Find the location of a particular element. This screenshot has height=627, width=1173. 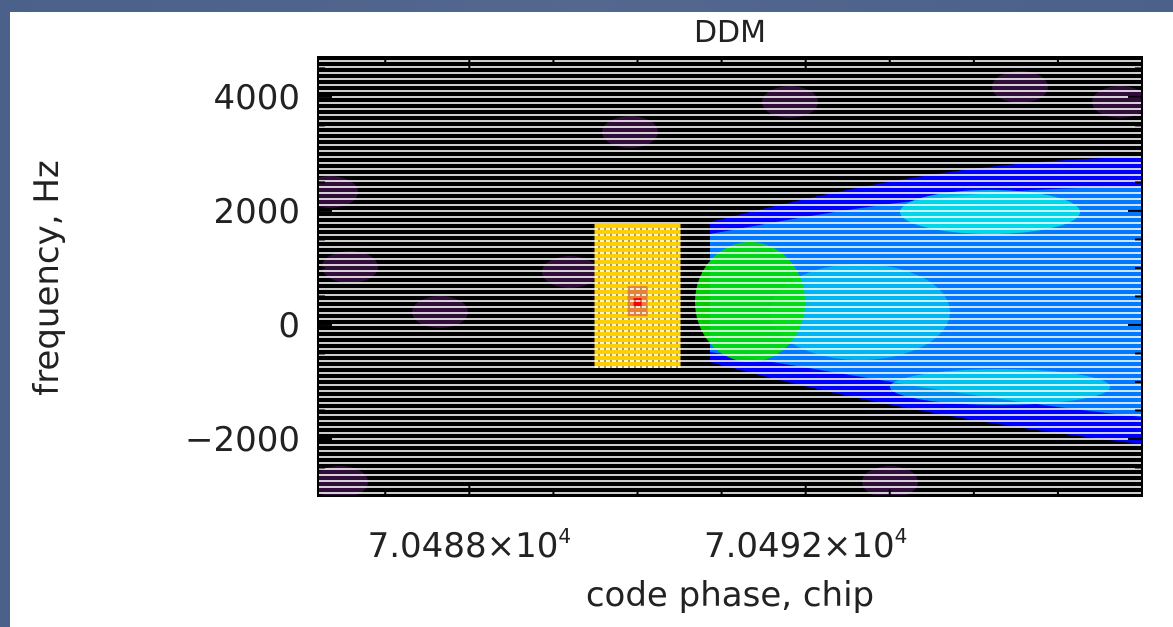

x-tick-label: 7.0492×104 is located at coordinates (805, 545).